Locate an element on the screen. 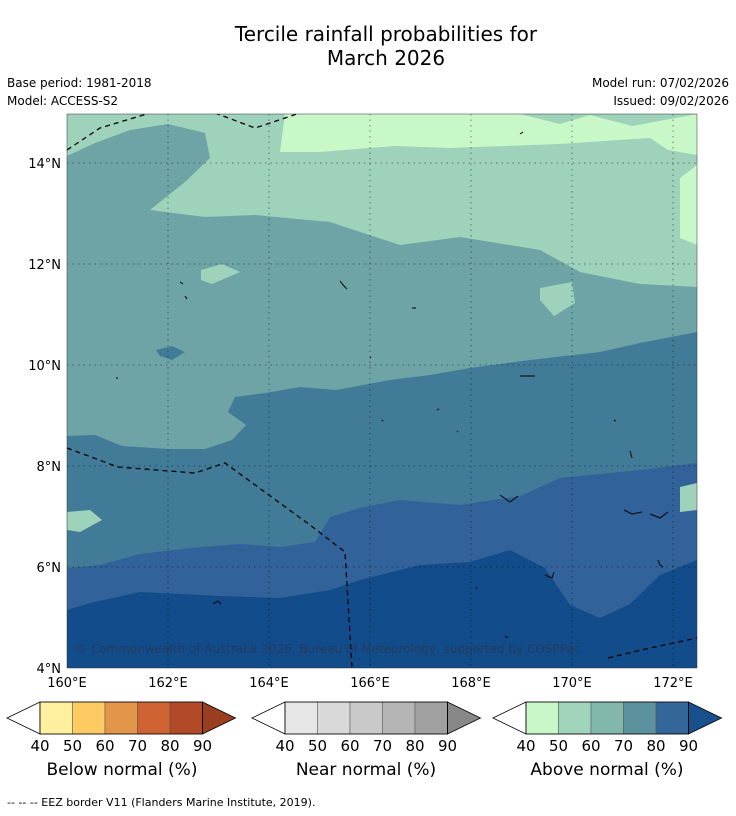 This screenshot has height=816, width=736. lat-tick-label: 4°N is located at coordinates (49, 669).